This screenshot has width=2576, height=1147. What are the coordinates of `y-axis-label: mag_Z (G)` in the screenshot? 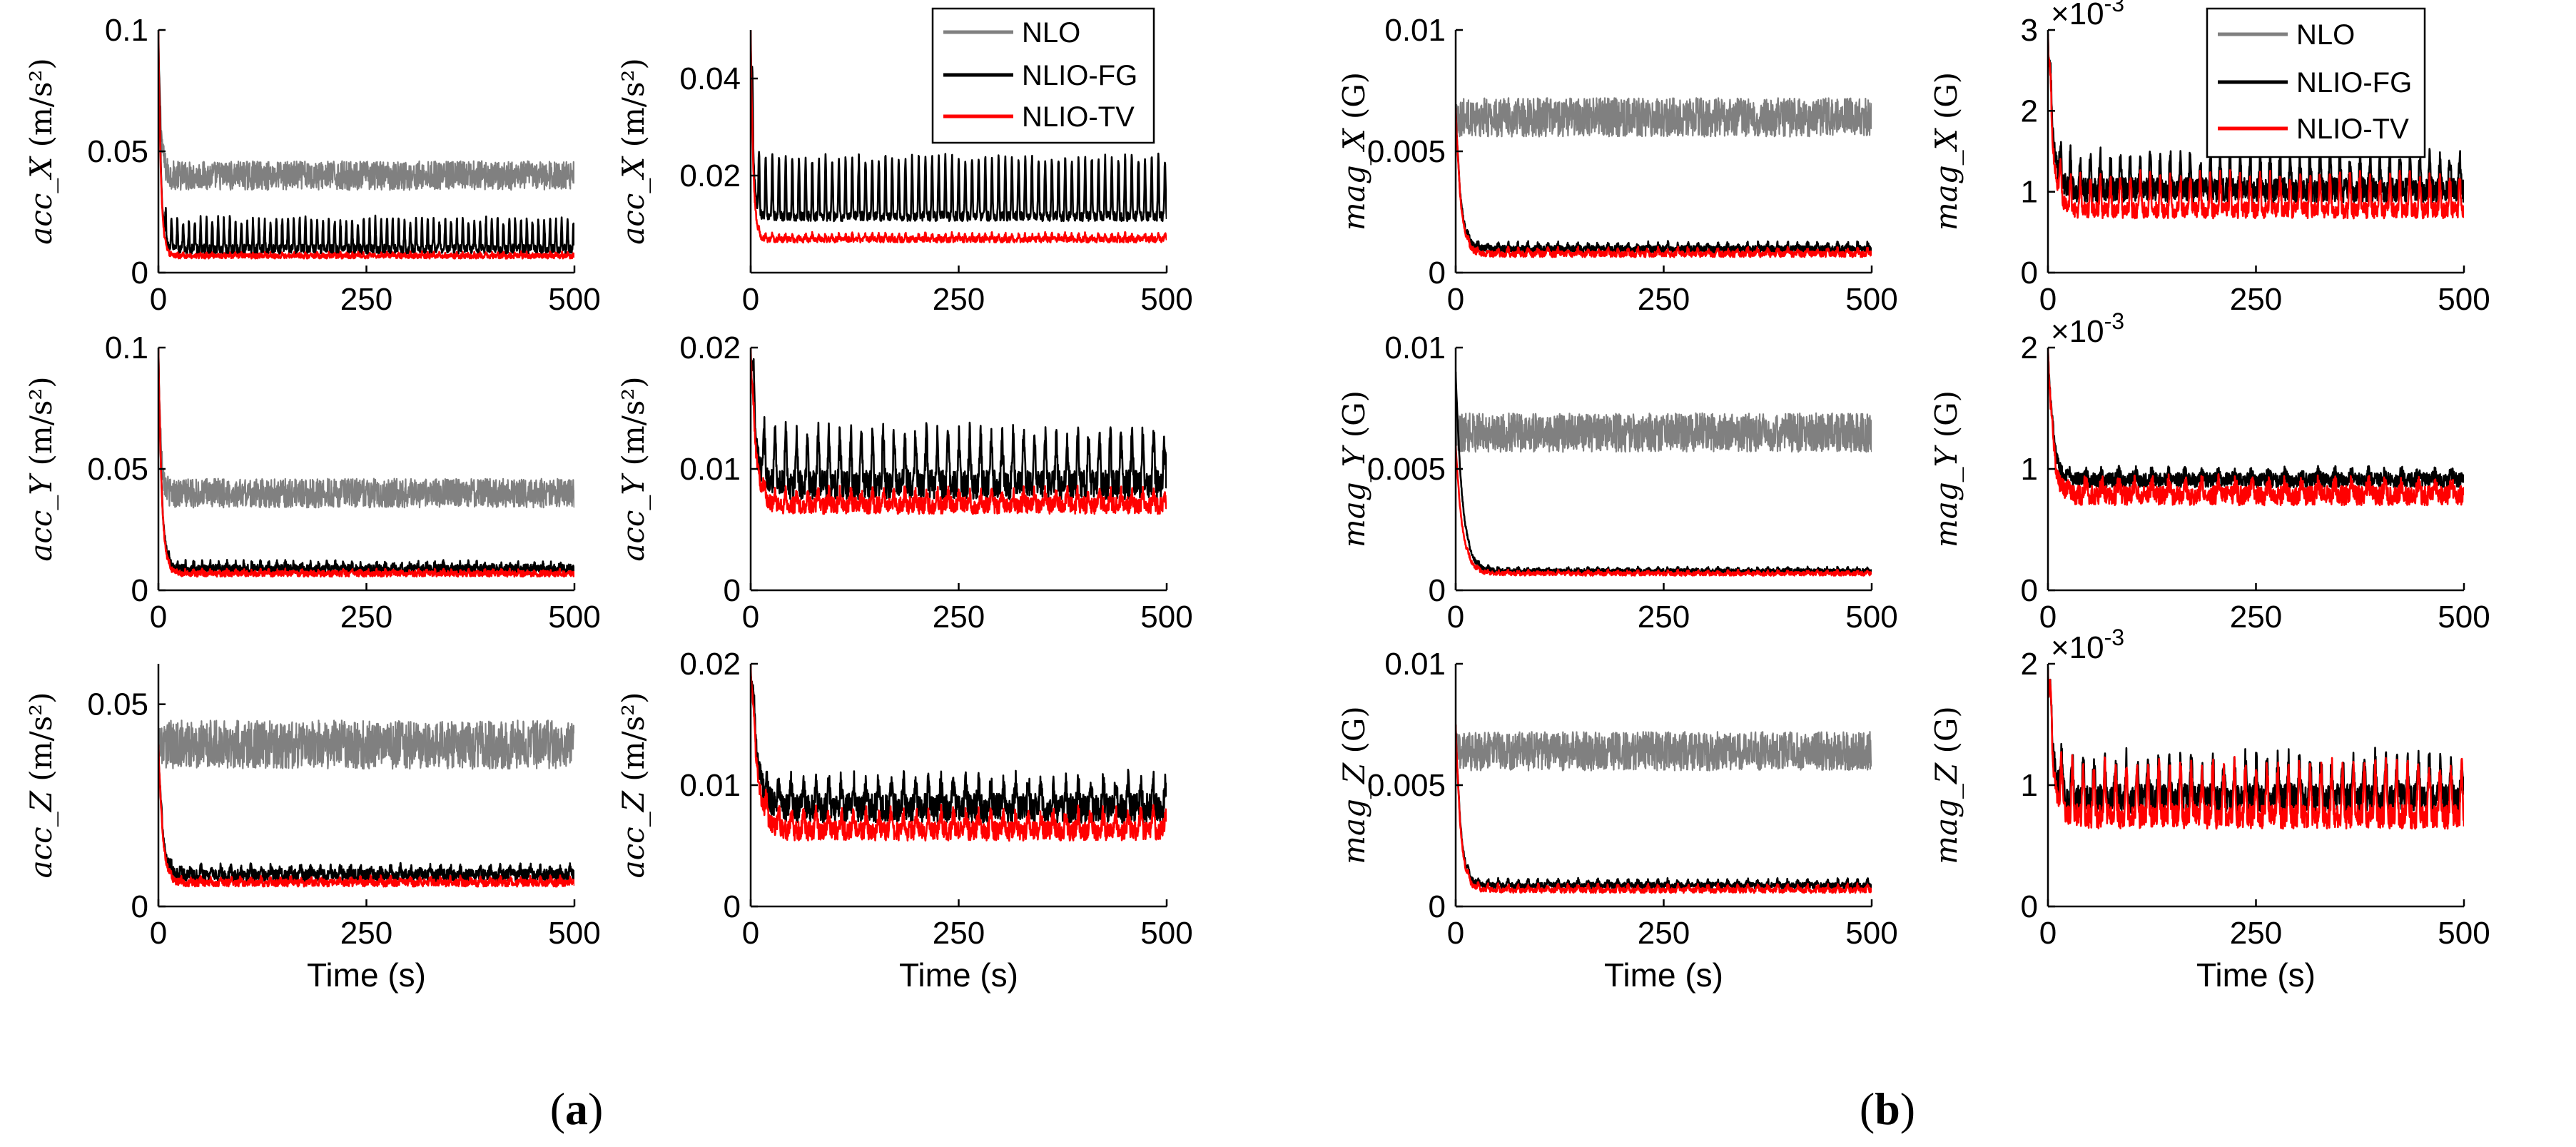 It's located at (1946, 785).